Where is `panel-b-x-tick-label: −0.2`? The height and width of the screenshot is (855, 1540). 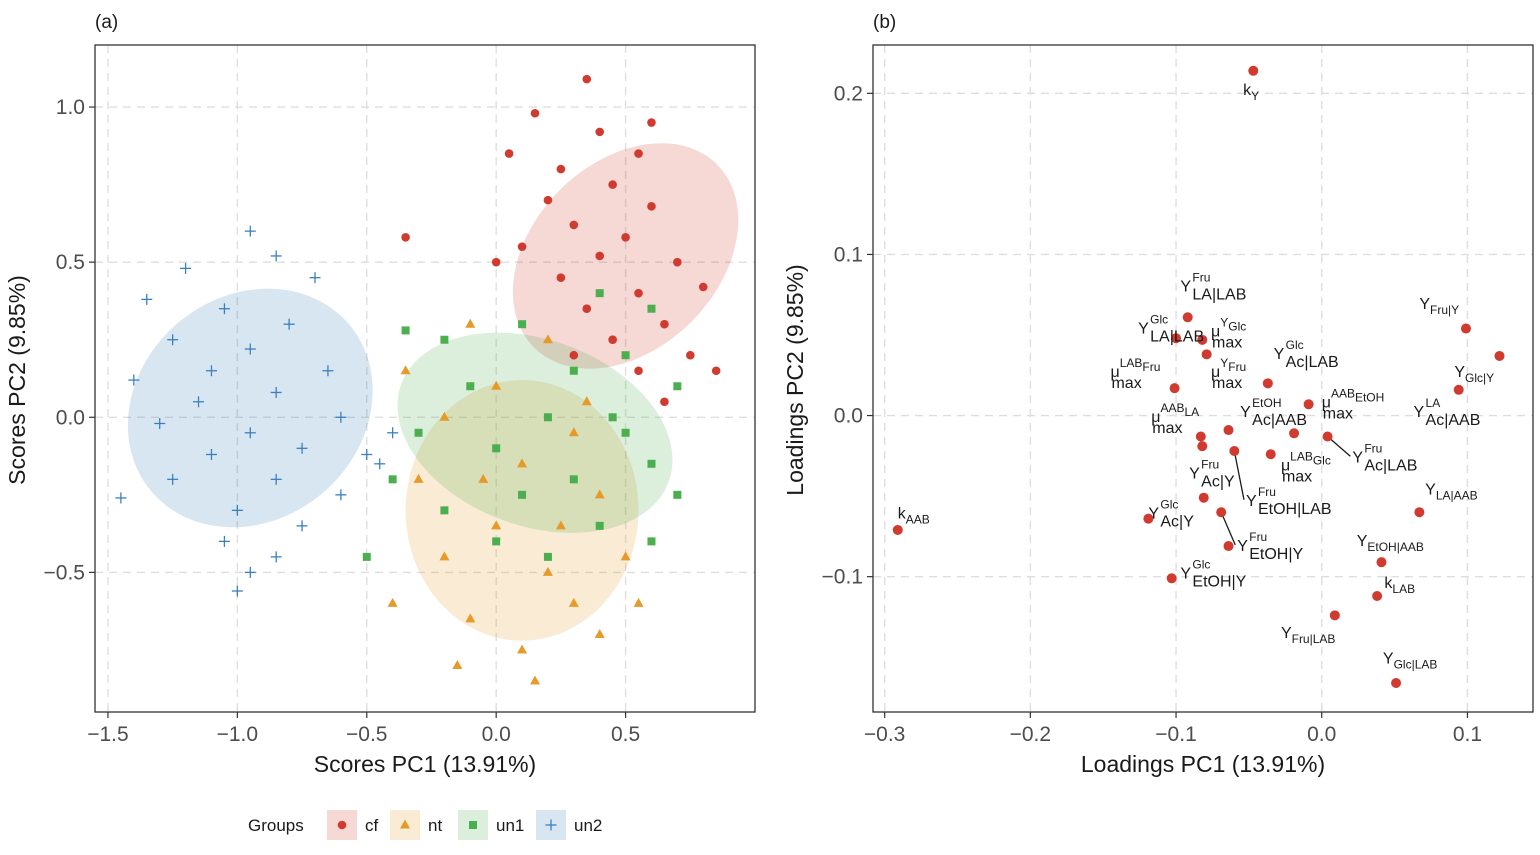
panel-b-x-tick-label: −0.2 is located at coordinates (1030, 734).